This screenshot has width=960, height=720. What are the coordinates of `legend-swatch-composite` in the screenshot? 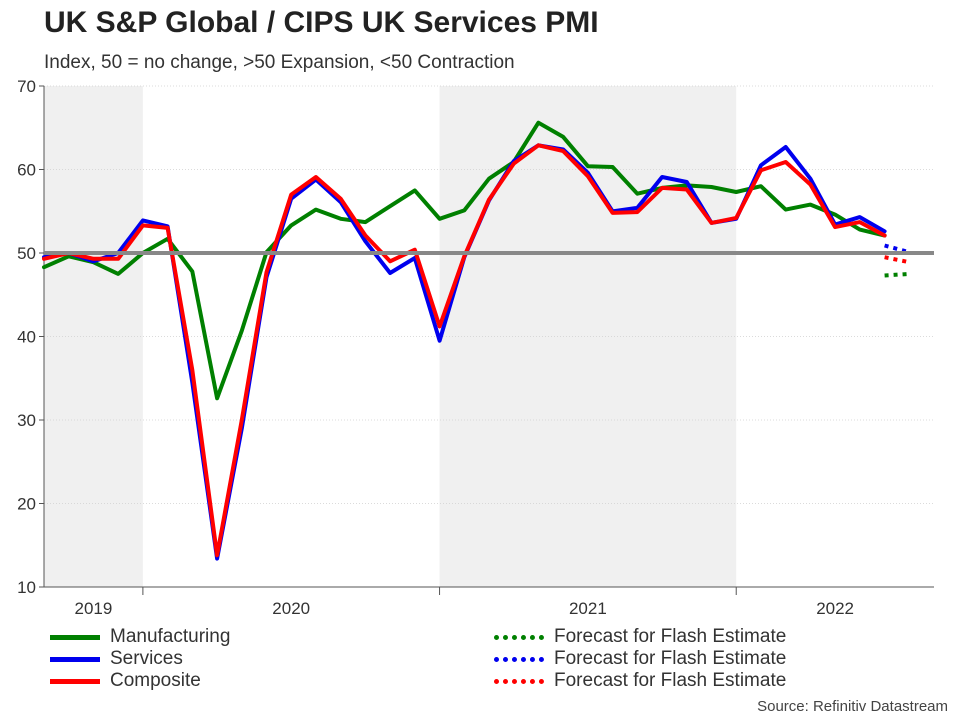 It's located at (75, 681).